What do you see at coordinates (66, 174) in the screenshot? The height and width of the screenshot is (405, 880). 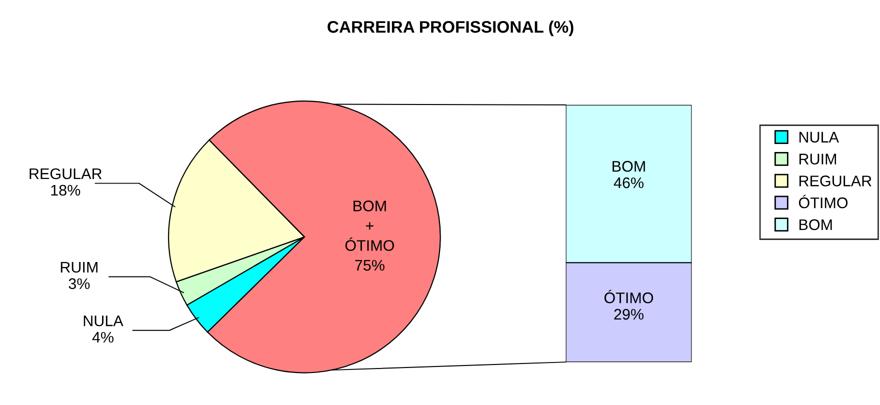 I see `slice-label: REGULAR` at bounding box center [66, 174].